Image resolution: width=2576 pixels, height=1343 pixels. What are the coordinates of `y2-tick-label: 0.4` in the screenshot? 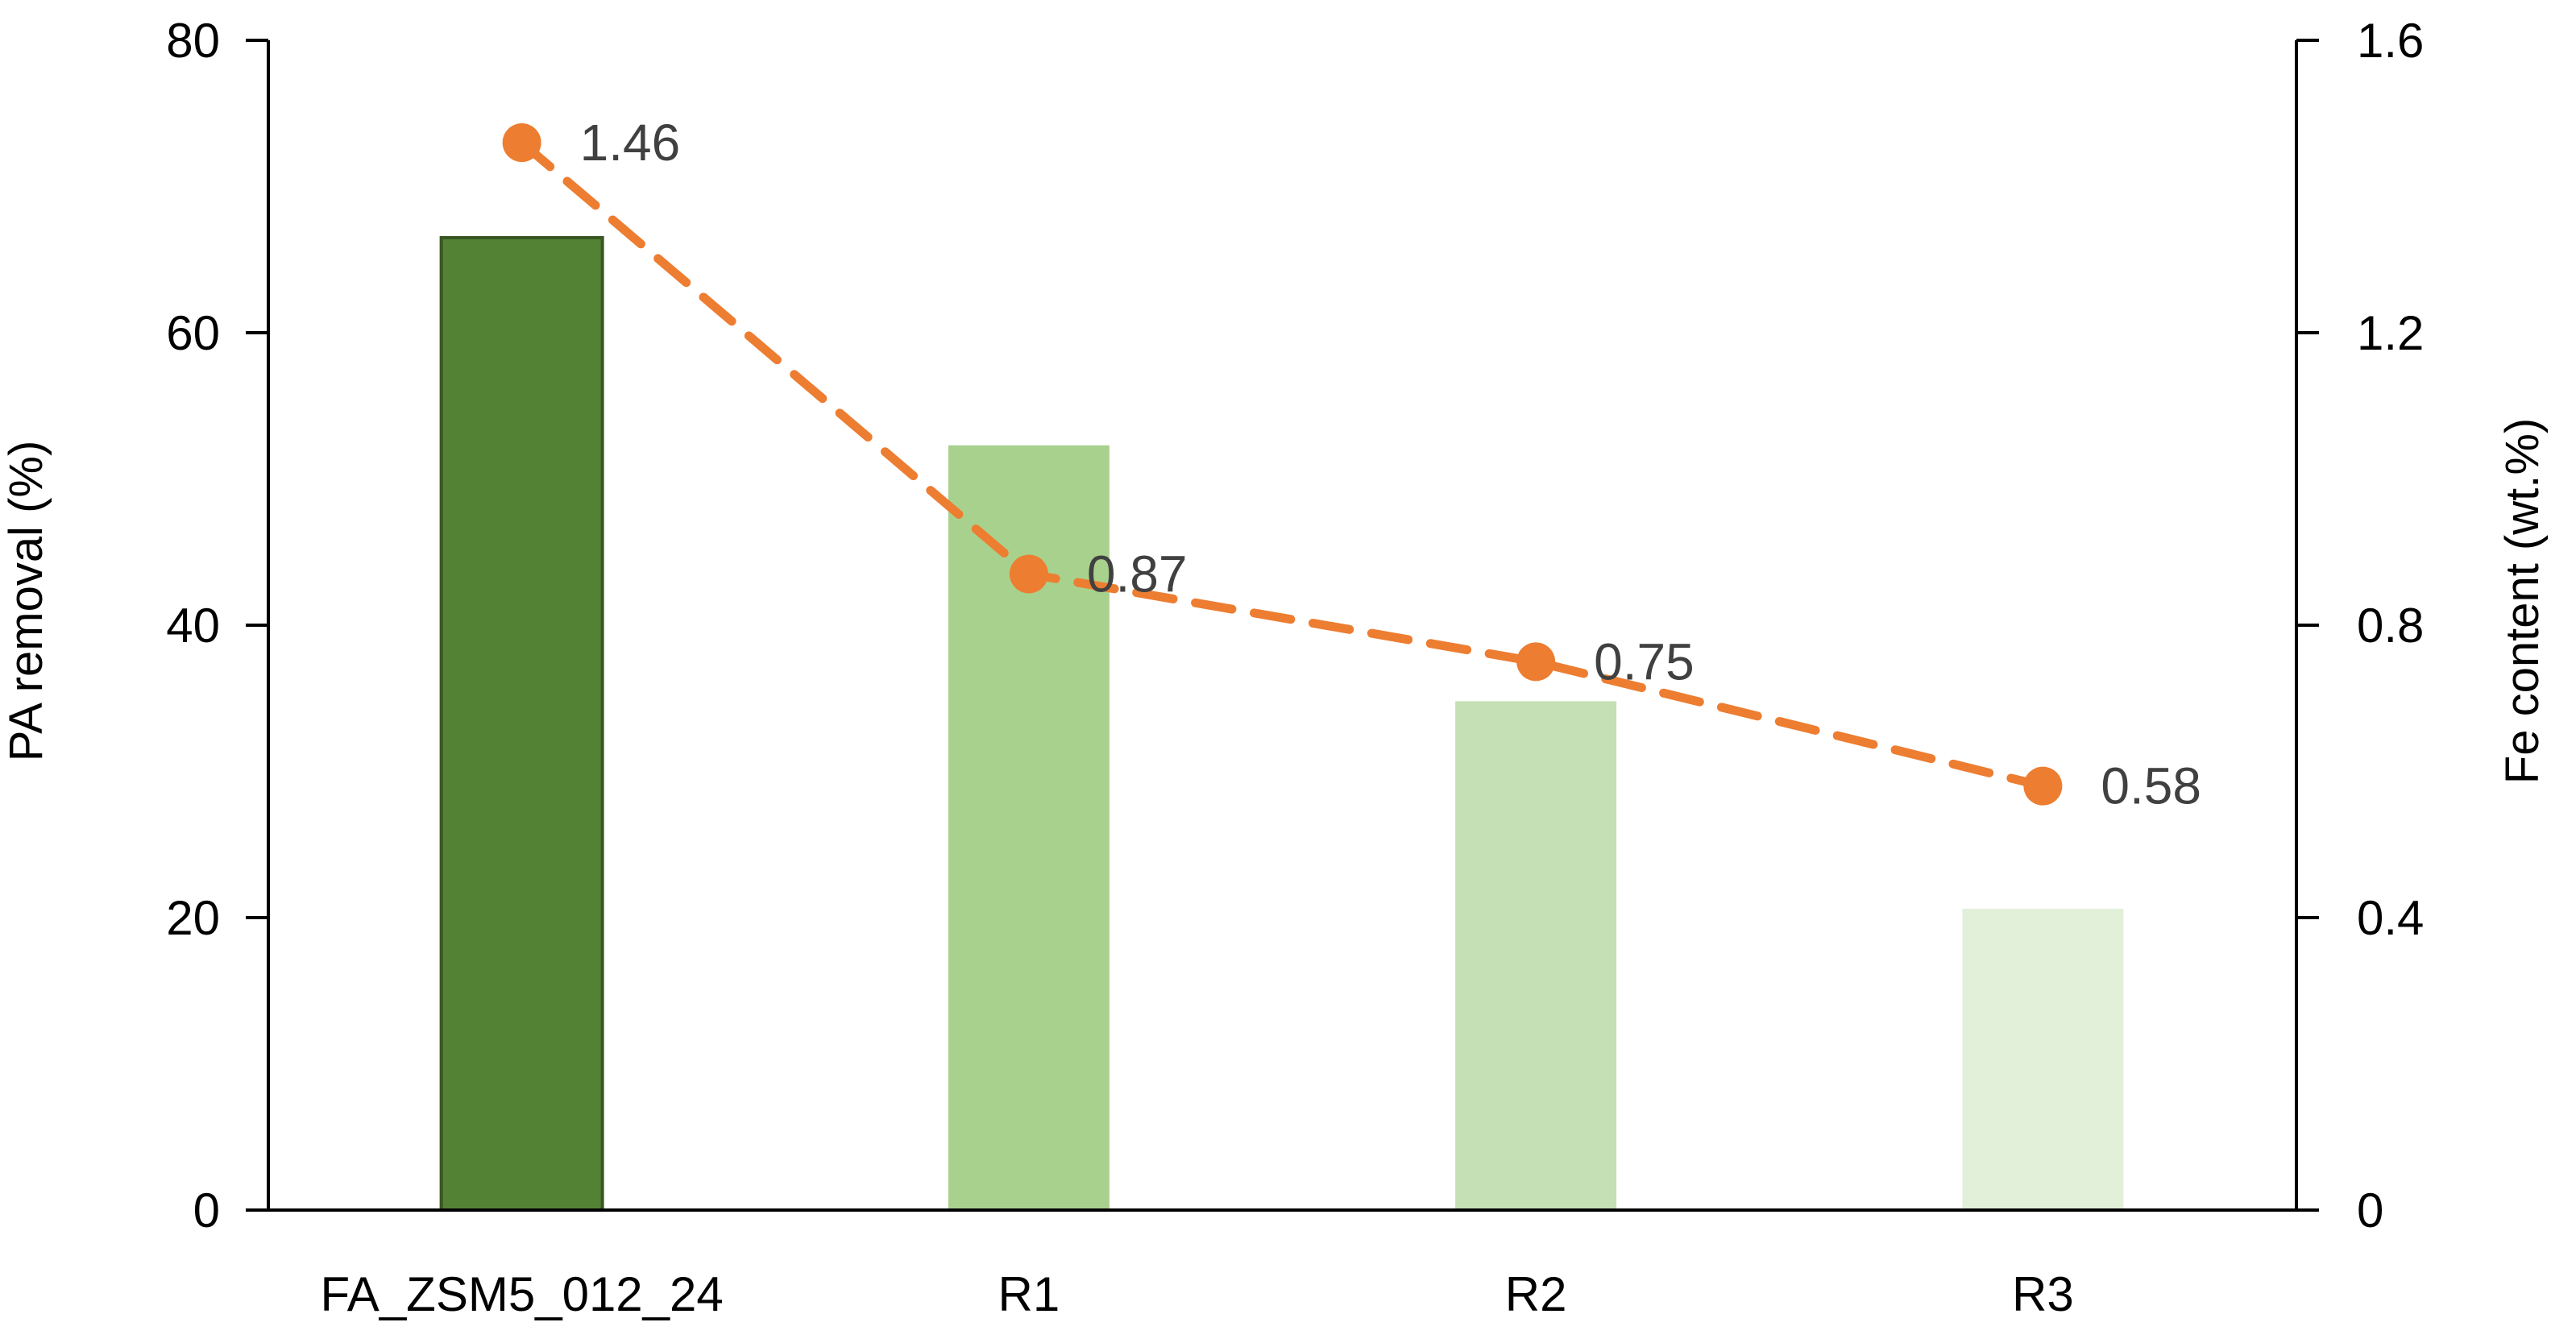 It's located at (2390, 918).